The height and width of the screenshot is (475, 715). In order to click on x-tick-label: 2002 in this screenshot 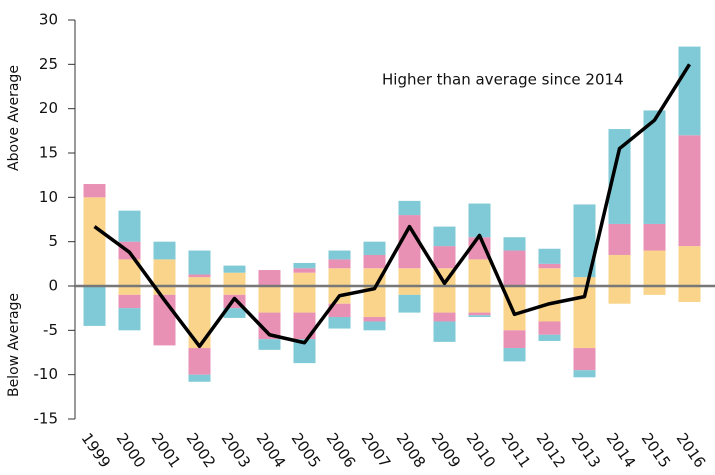, I will do `click(201, 450)`.